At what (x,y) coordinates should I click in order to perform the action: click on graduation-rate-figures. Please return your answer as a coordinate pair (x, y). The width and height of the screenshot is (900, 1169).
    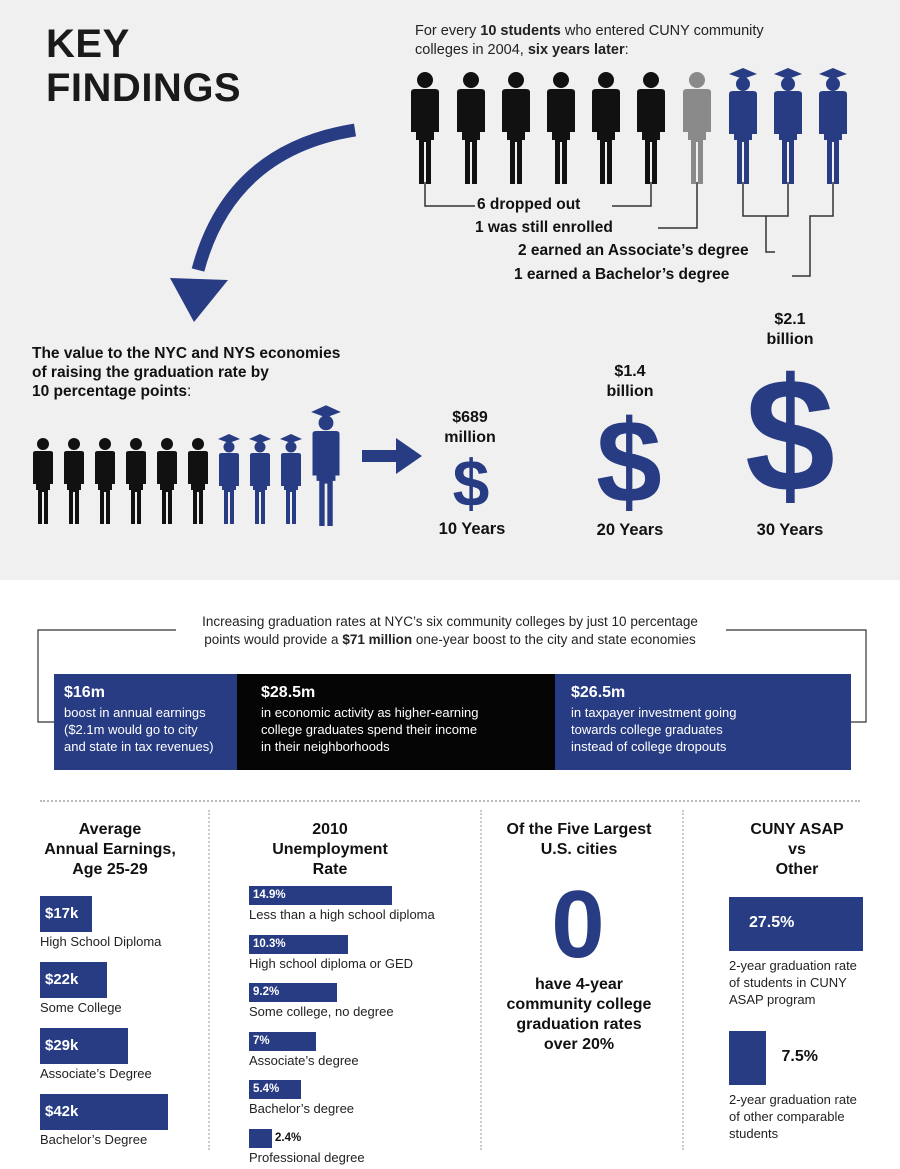
    Looking at the image, I should click on (187, 465).